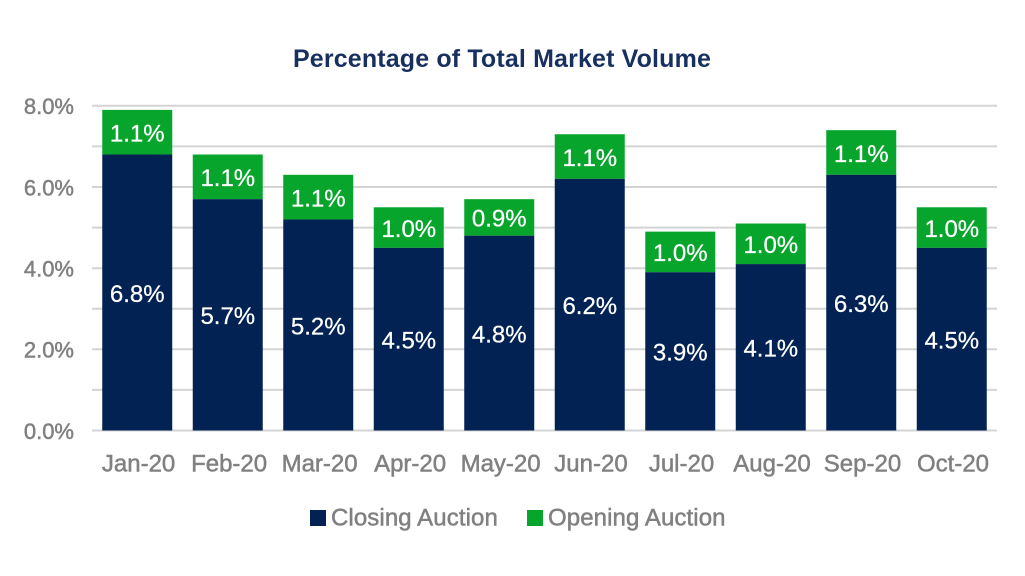  I want to click on svg-text: 3.9%, so click(680, 353).